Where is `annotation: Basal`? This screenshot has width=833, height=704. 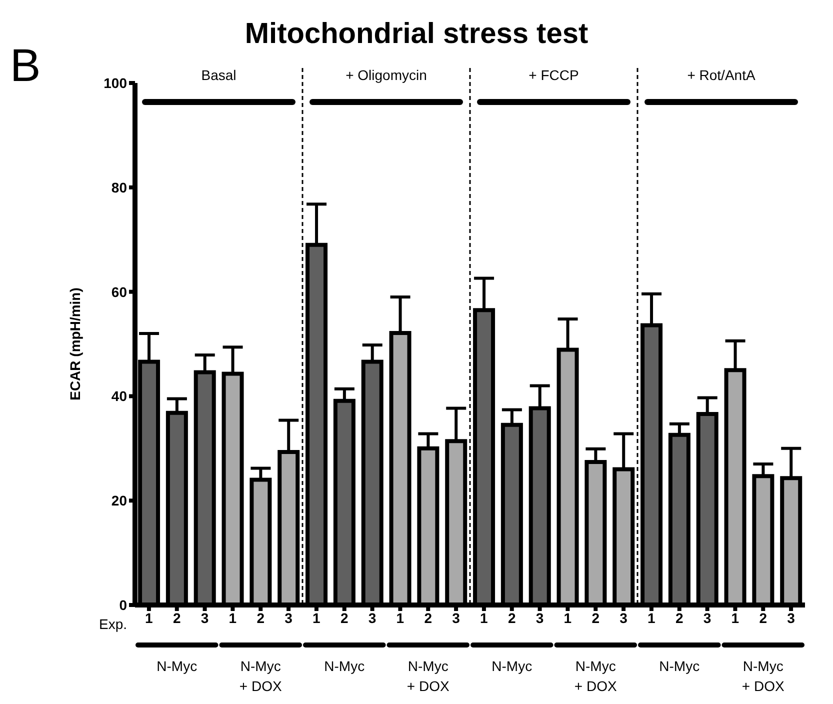
annotation: Basal is located at coordinates (218, 75).